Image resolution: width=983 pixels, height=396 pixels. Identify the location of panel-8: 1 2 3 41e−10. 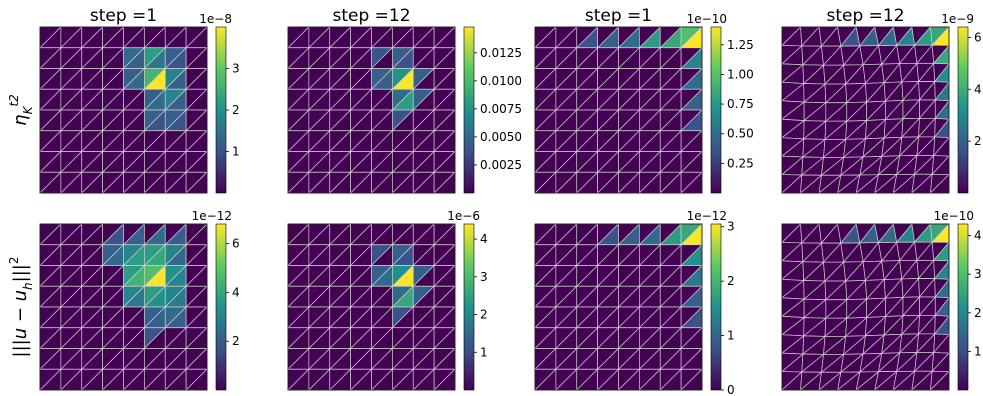
(881, 300).